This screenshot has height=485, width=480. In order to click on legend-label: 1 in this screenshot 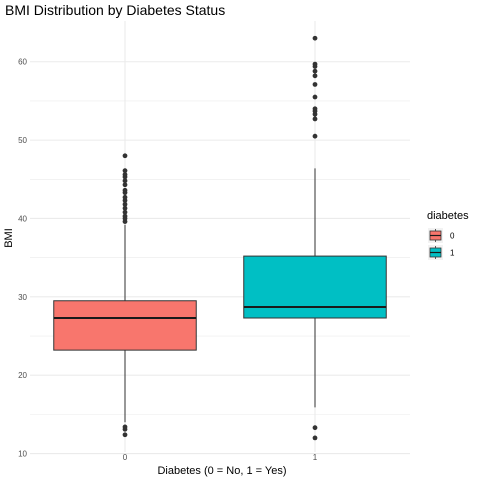, I will do `click(452, 253)`.